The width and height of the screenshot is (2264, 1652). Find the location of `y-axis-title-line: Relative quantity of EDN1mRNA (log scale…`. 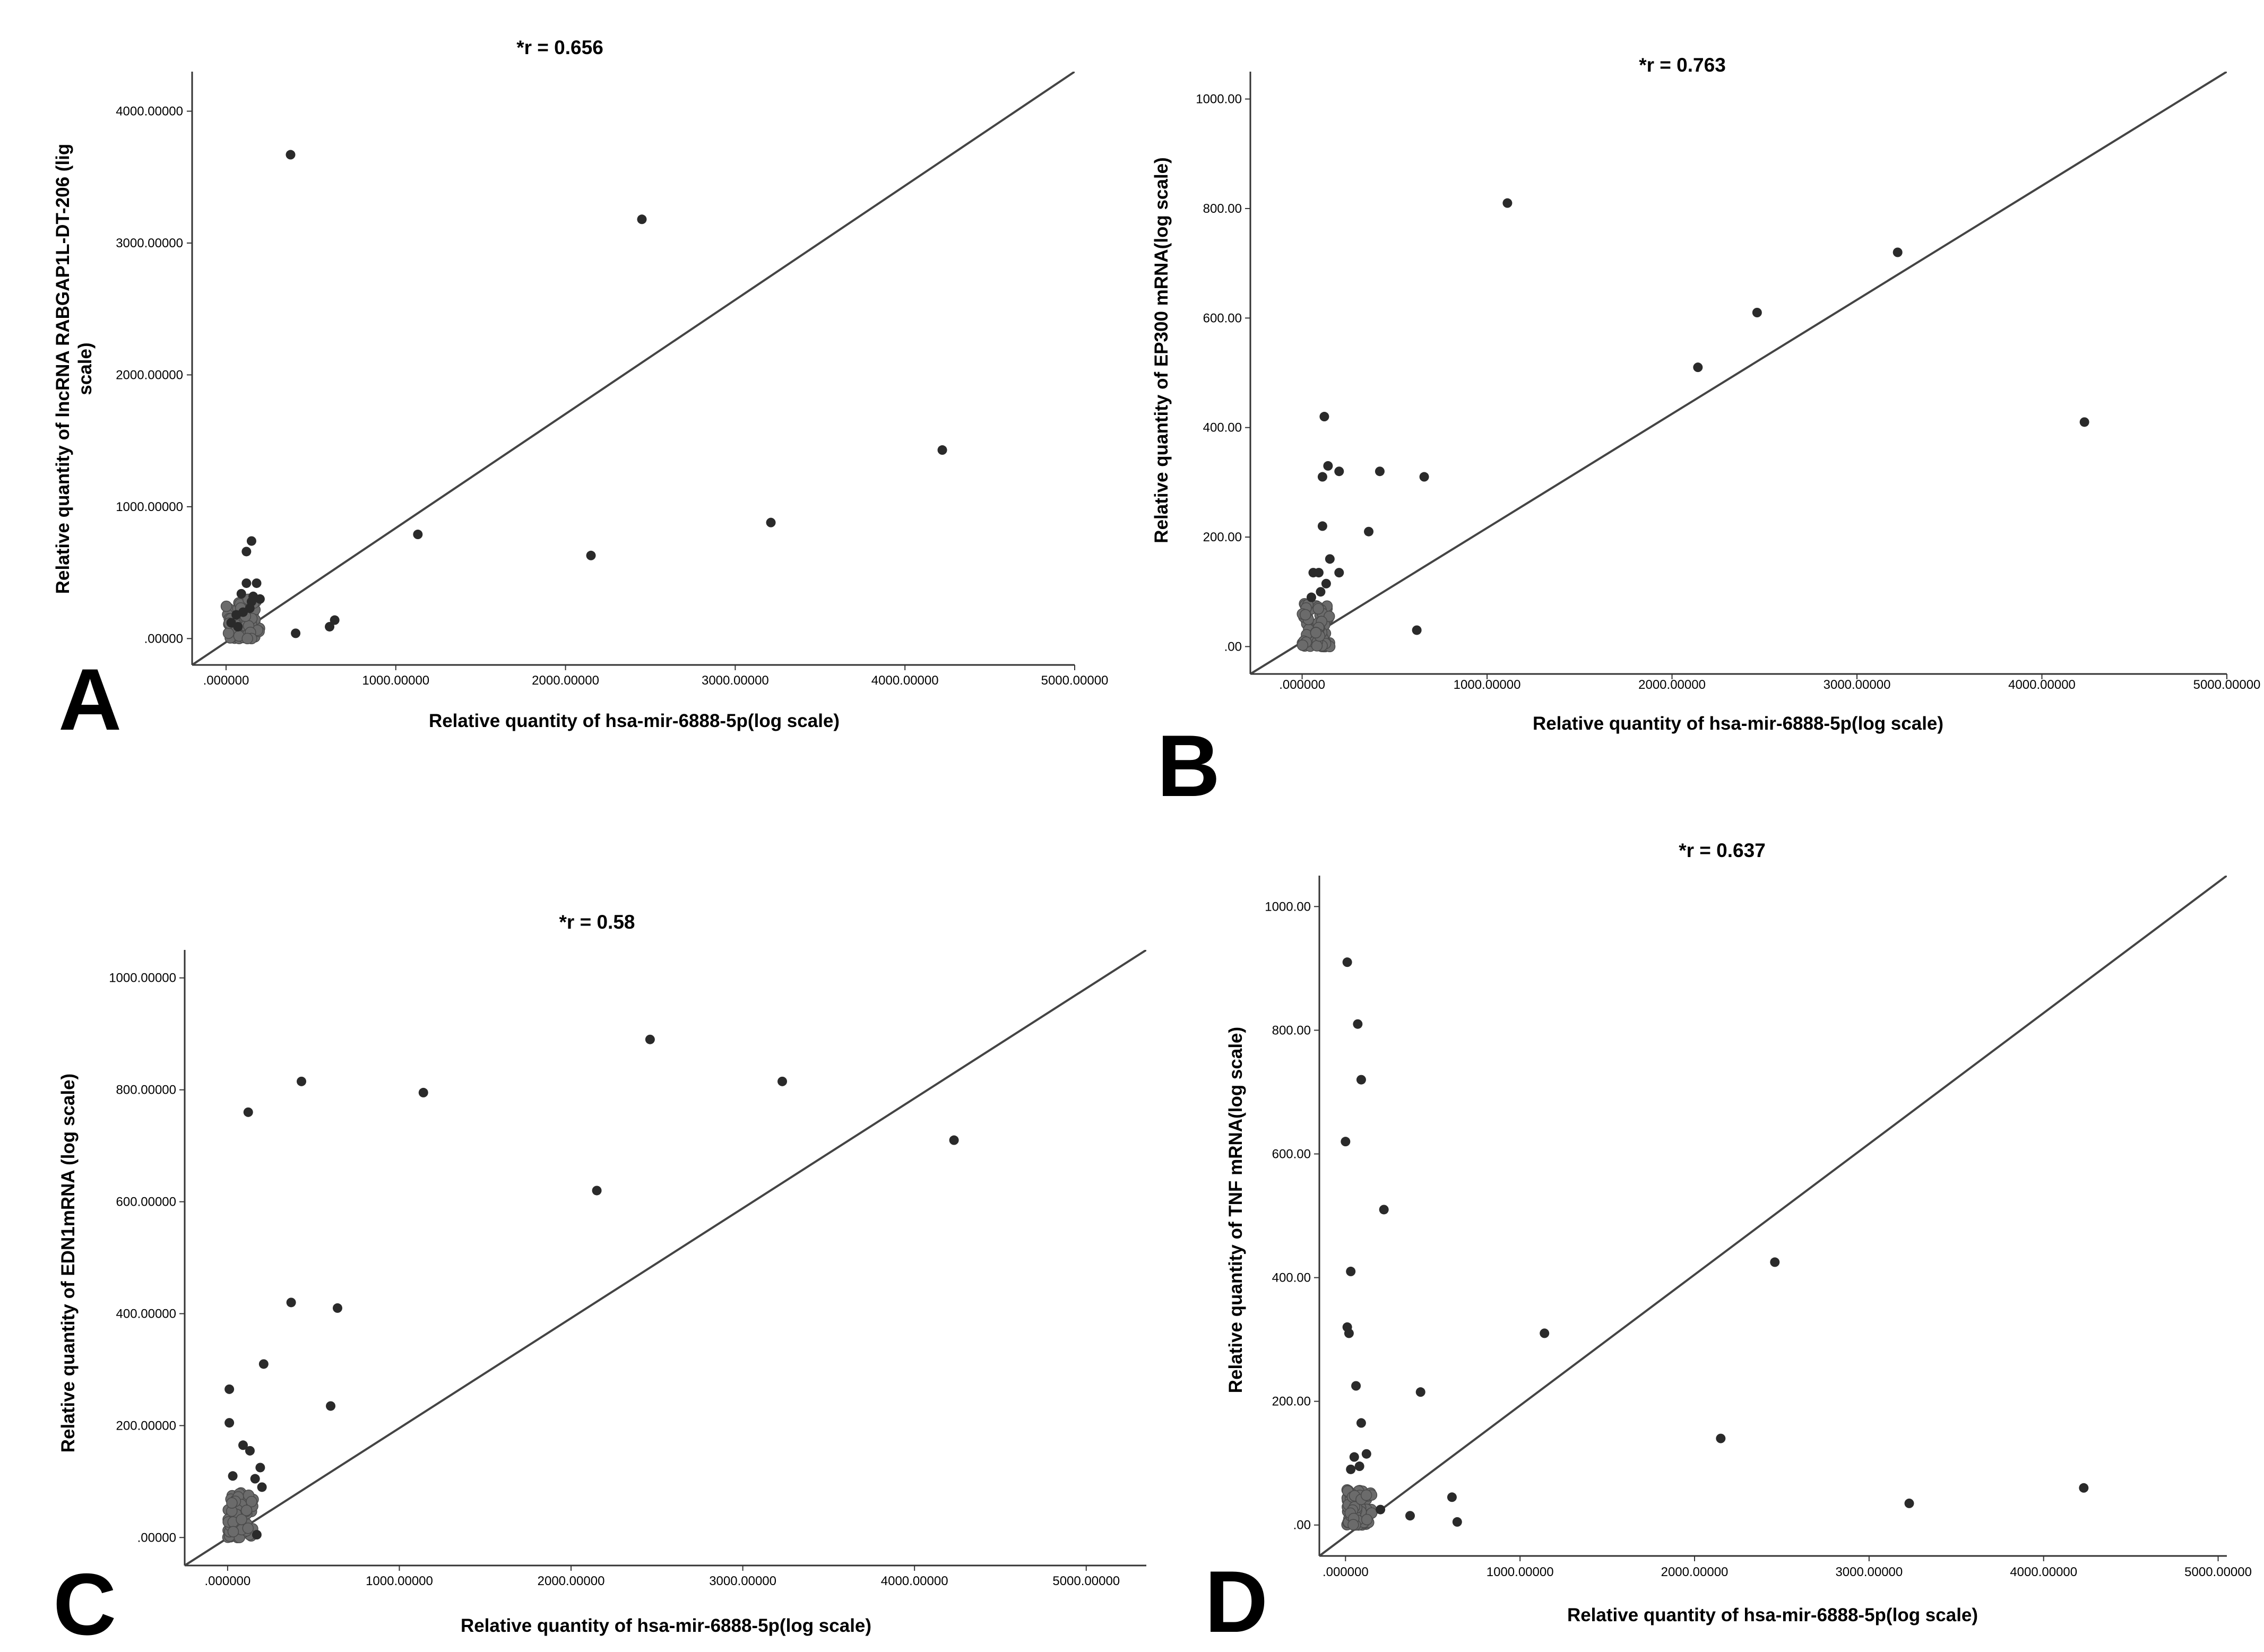

y-axis-title-line: Relative quantity of EDN1mRNA (log scale… is located at coordinates (68, 1263).